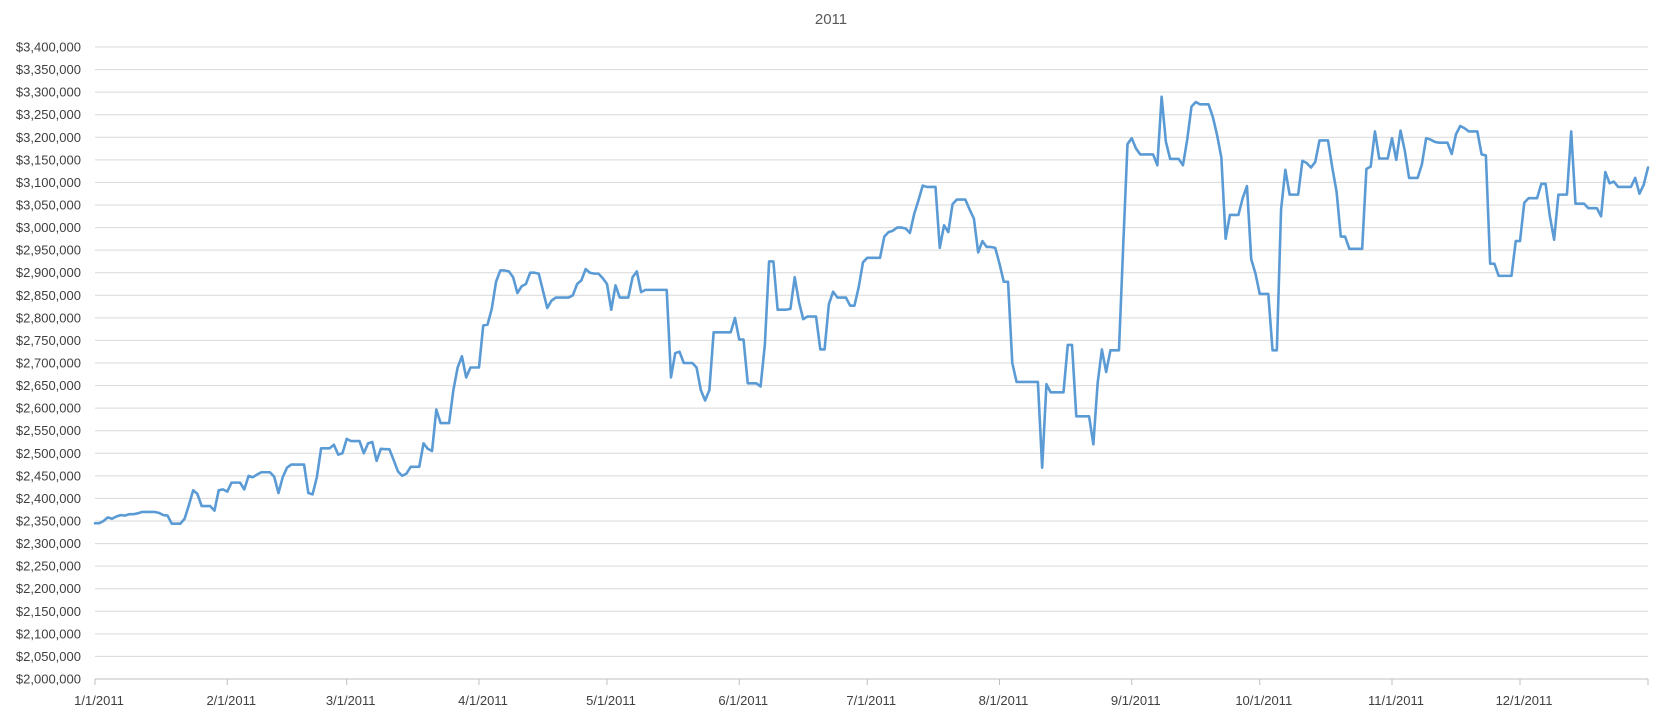 This screenshot has height=715, width=1662. What do you see at coordinates (48, 92) in the screenshot?
I see `y-tick-label: $3,300,000` at bounding box center [48, 92].